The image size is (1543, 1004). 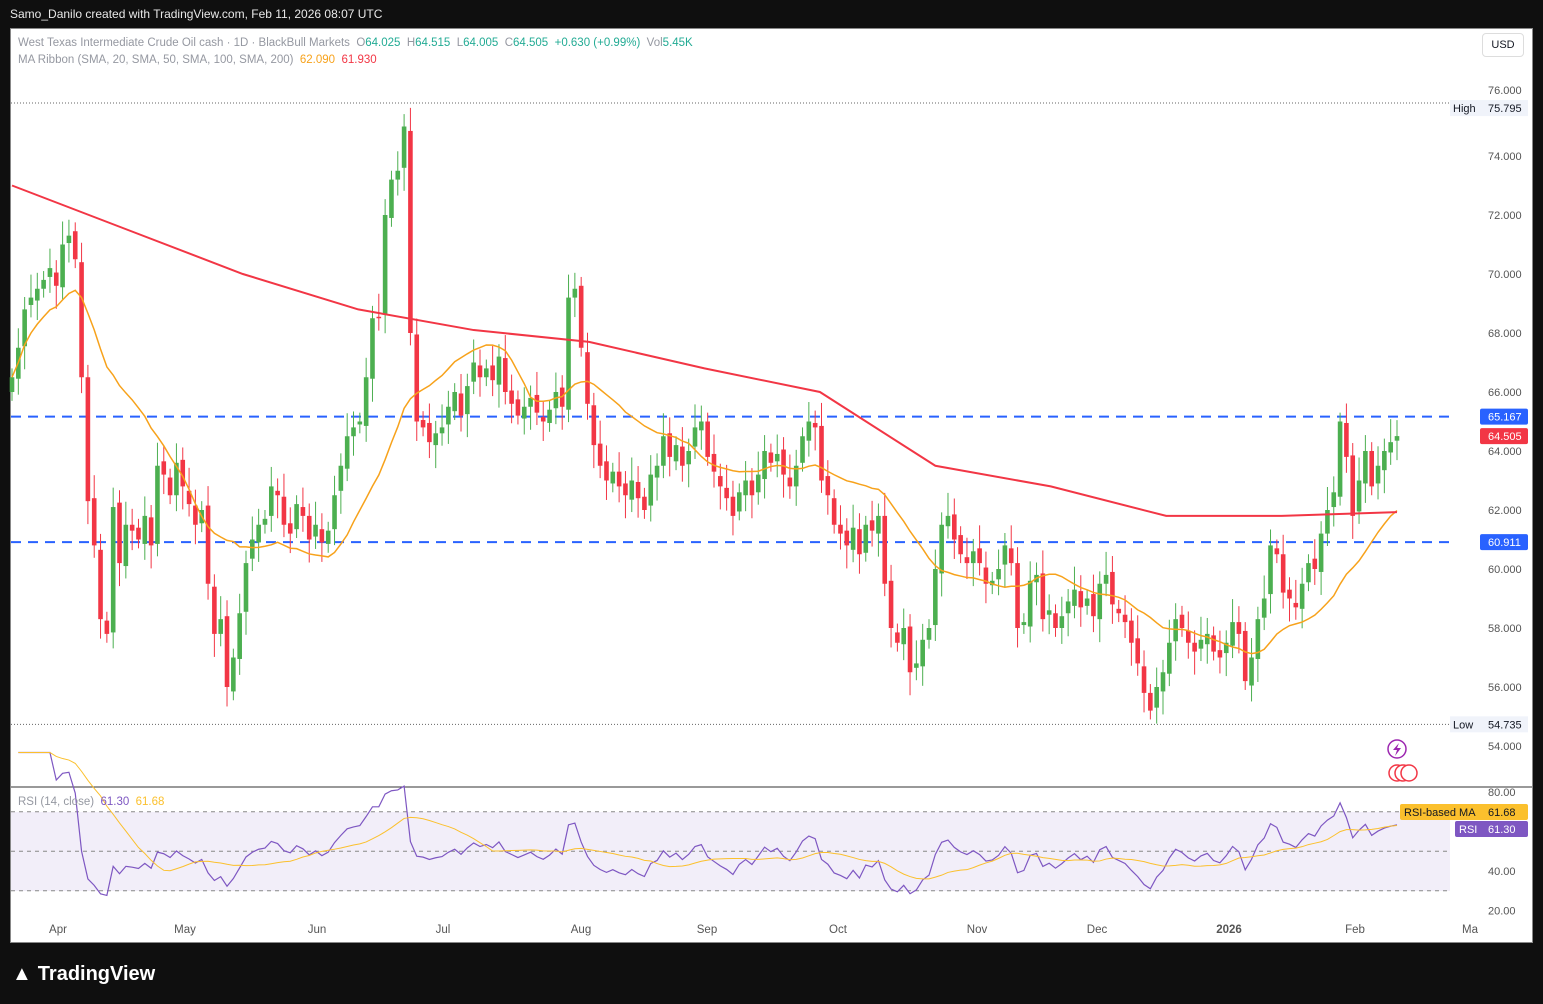 What do you see at coordinates (58, 930) in the screenshot?
I see `time-tick: Apr` at bounding box center [58, 930].